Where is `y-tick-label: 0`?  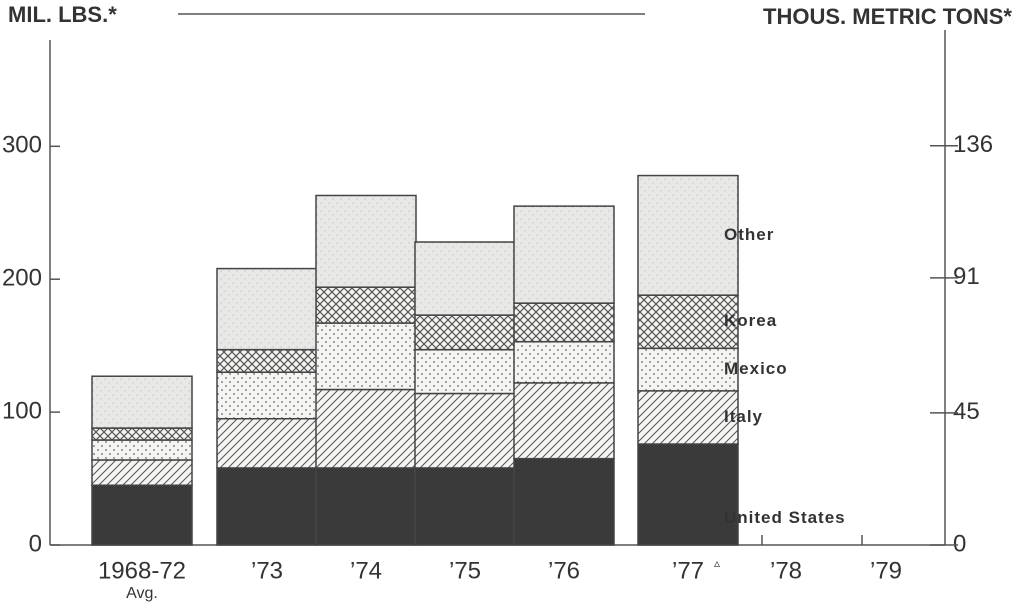 y-tick-label: 0 is located at coordinates (35, 543).